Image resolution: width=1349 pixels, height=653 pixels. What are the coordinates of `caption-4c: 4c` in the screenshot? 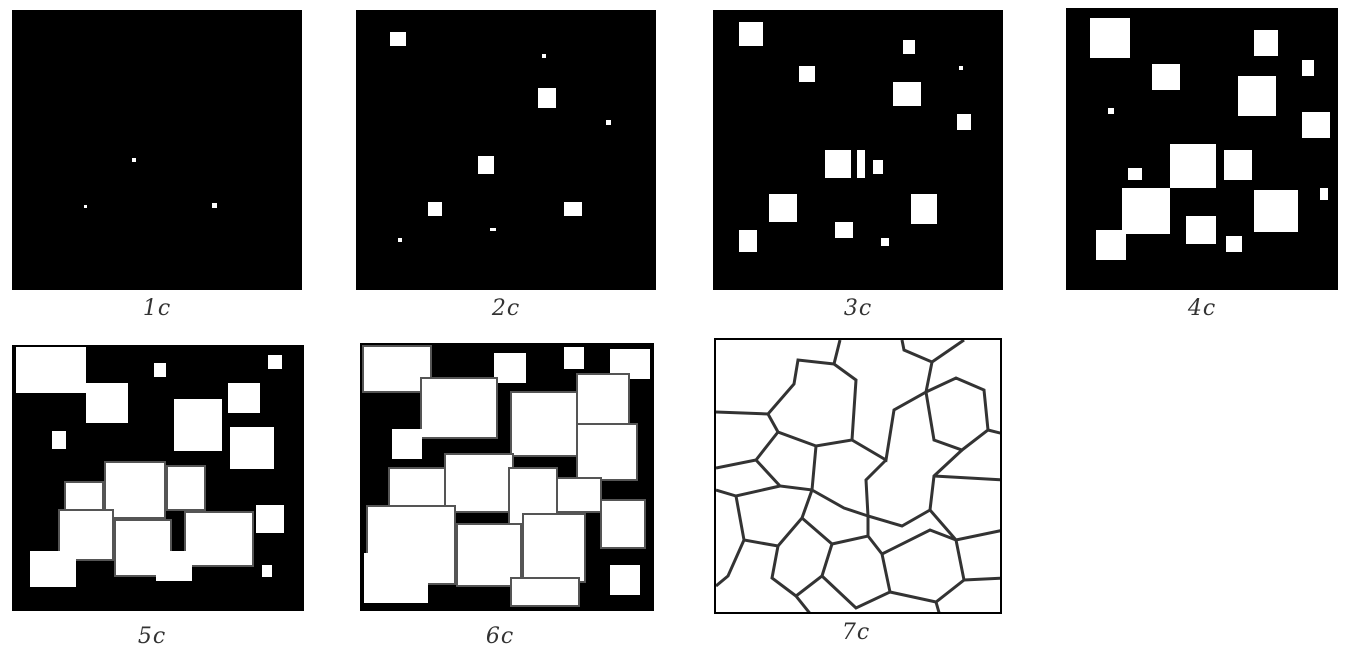 It's located at (1202, 308).